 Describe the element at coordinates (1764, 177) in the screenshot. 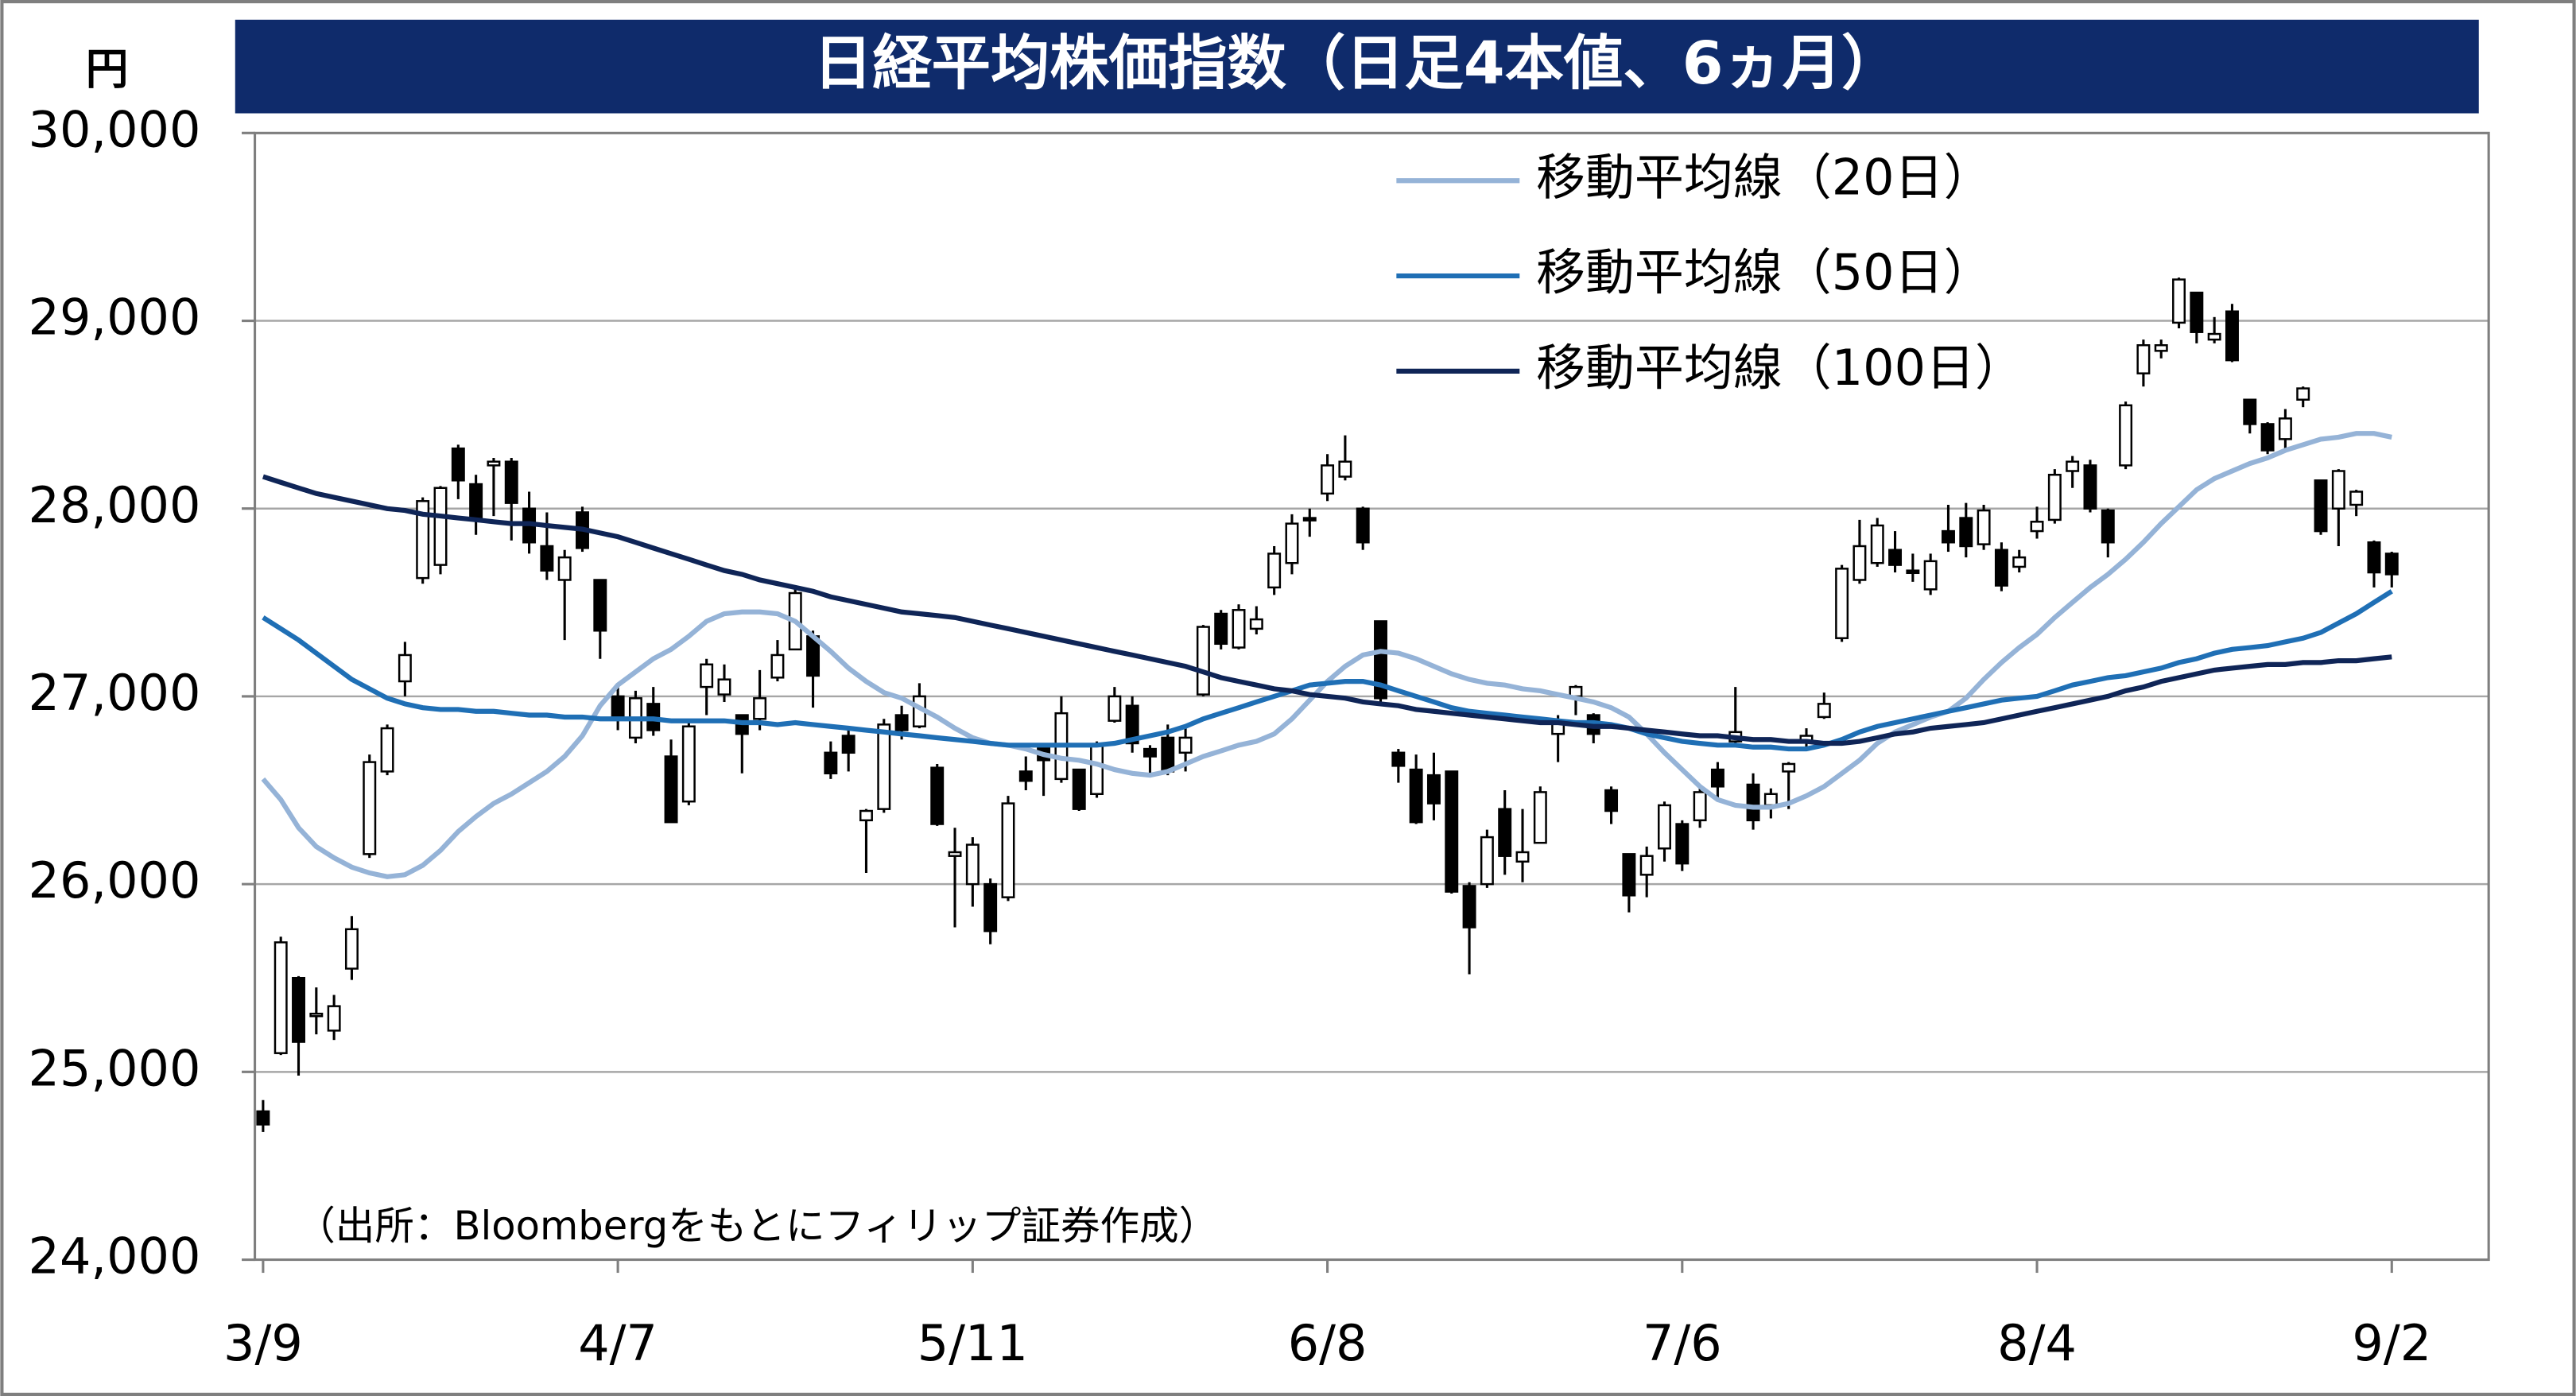

I see `legend-label: 移動平均線（20日）` at that location.